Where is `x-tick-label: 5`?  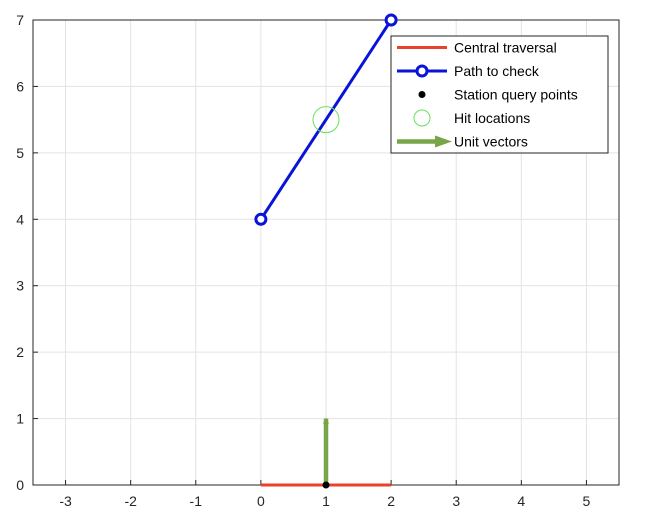 x-tick-label: 5 is located at coordinates (587, 501).